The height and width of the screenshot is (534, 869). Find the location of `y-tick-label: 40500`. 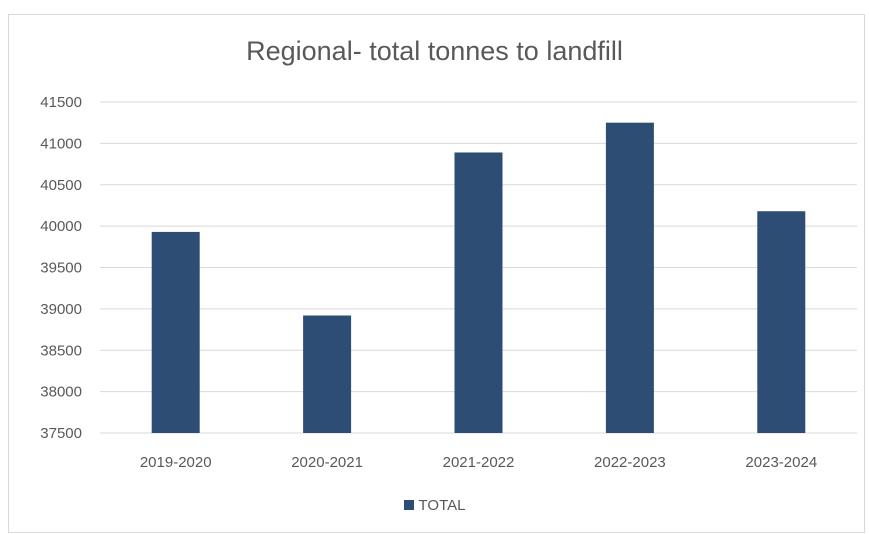

y-tick-label: 40500 is located at coordinates (61, 185).